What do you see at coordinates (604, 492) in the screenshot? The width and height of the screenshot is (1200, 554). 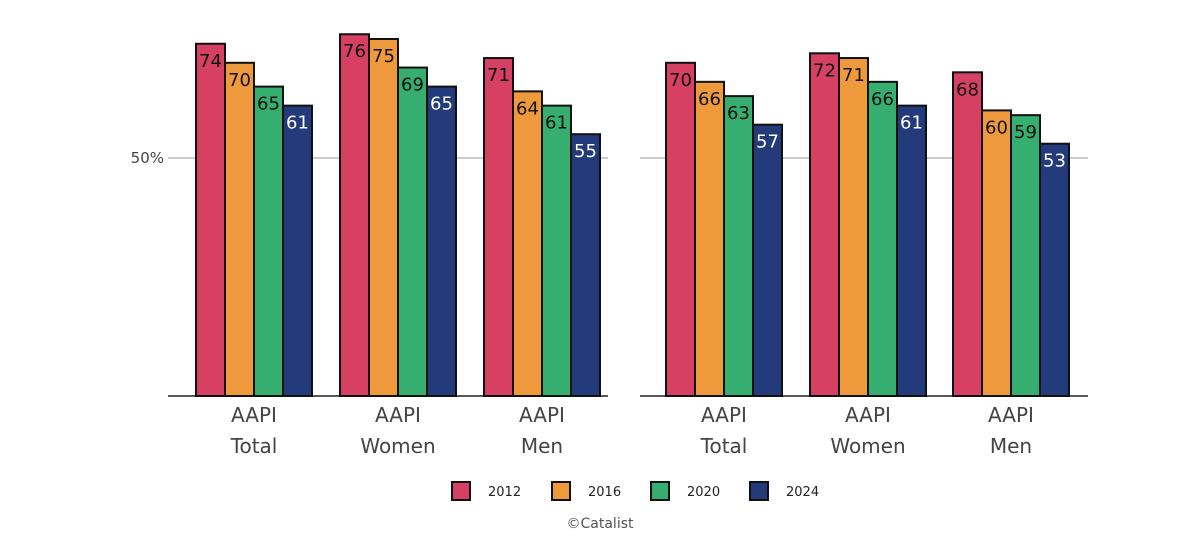 I see `legend-label-2016: 2016` at bounding box center [604, 492].